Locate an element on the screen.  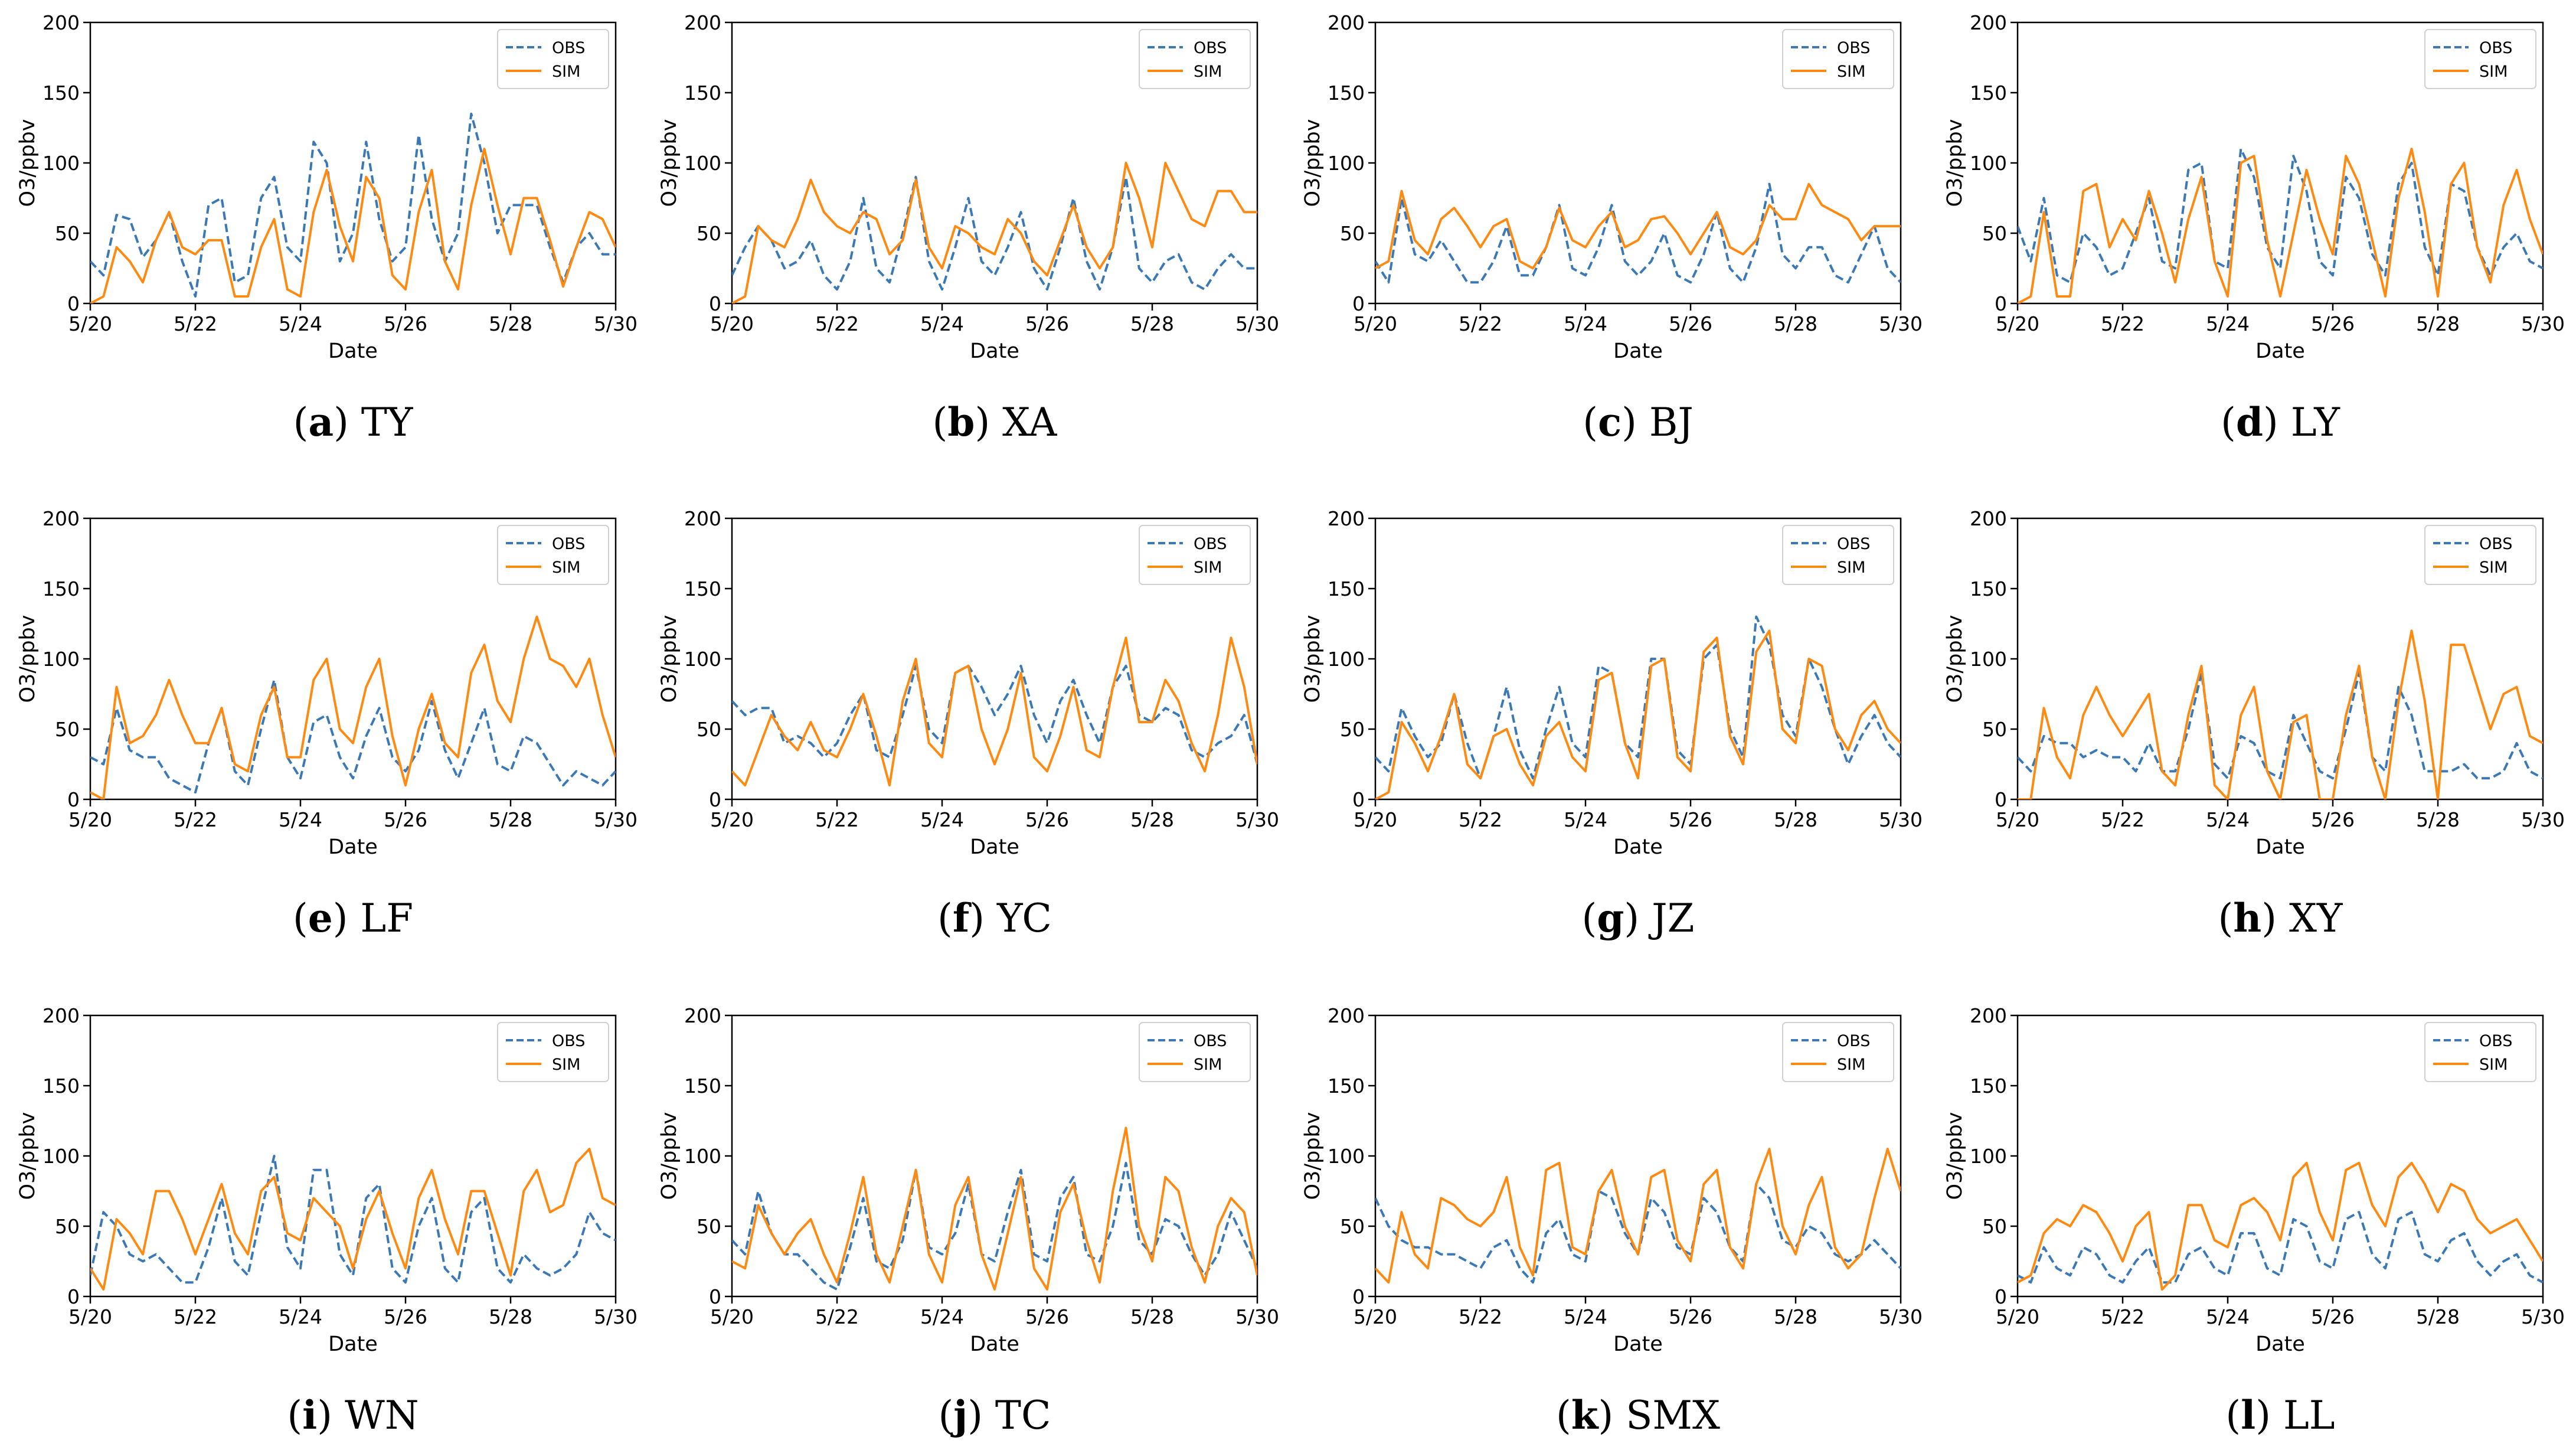
panel-caption: (i) WN is located at coordinates (353, 1415).